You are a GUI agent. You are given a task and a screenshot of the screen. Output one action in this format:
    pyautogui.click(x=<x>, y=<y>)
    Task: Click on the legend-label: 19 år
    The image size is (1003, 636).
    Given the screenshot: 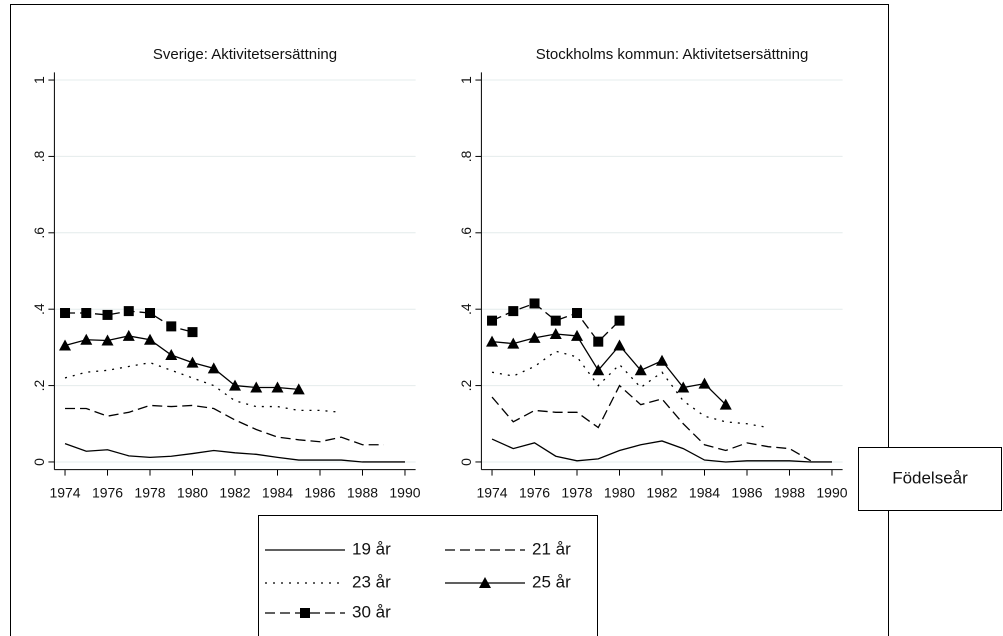 What is the action you would take?
    pyautogui.click(x=371, y=548)
    